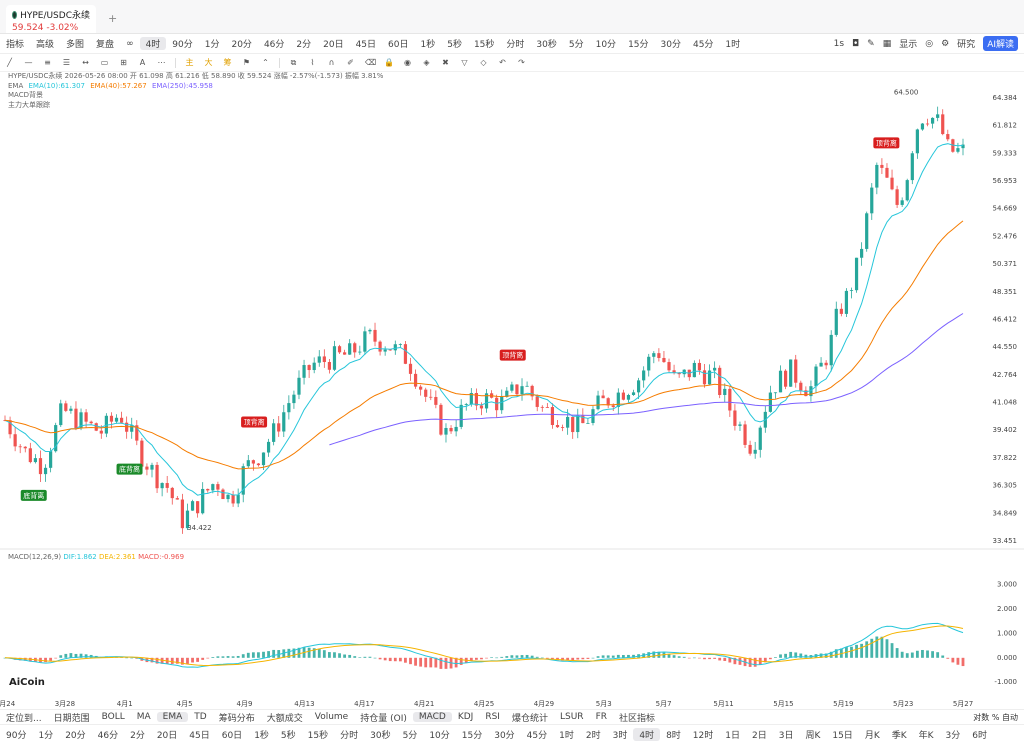 This screenshot has height=744, width=1024. I want to click on tab-hype-usdc: HYPE/USDC永续 59.524 -3.02%, so click(51, 19).